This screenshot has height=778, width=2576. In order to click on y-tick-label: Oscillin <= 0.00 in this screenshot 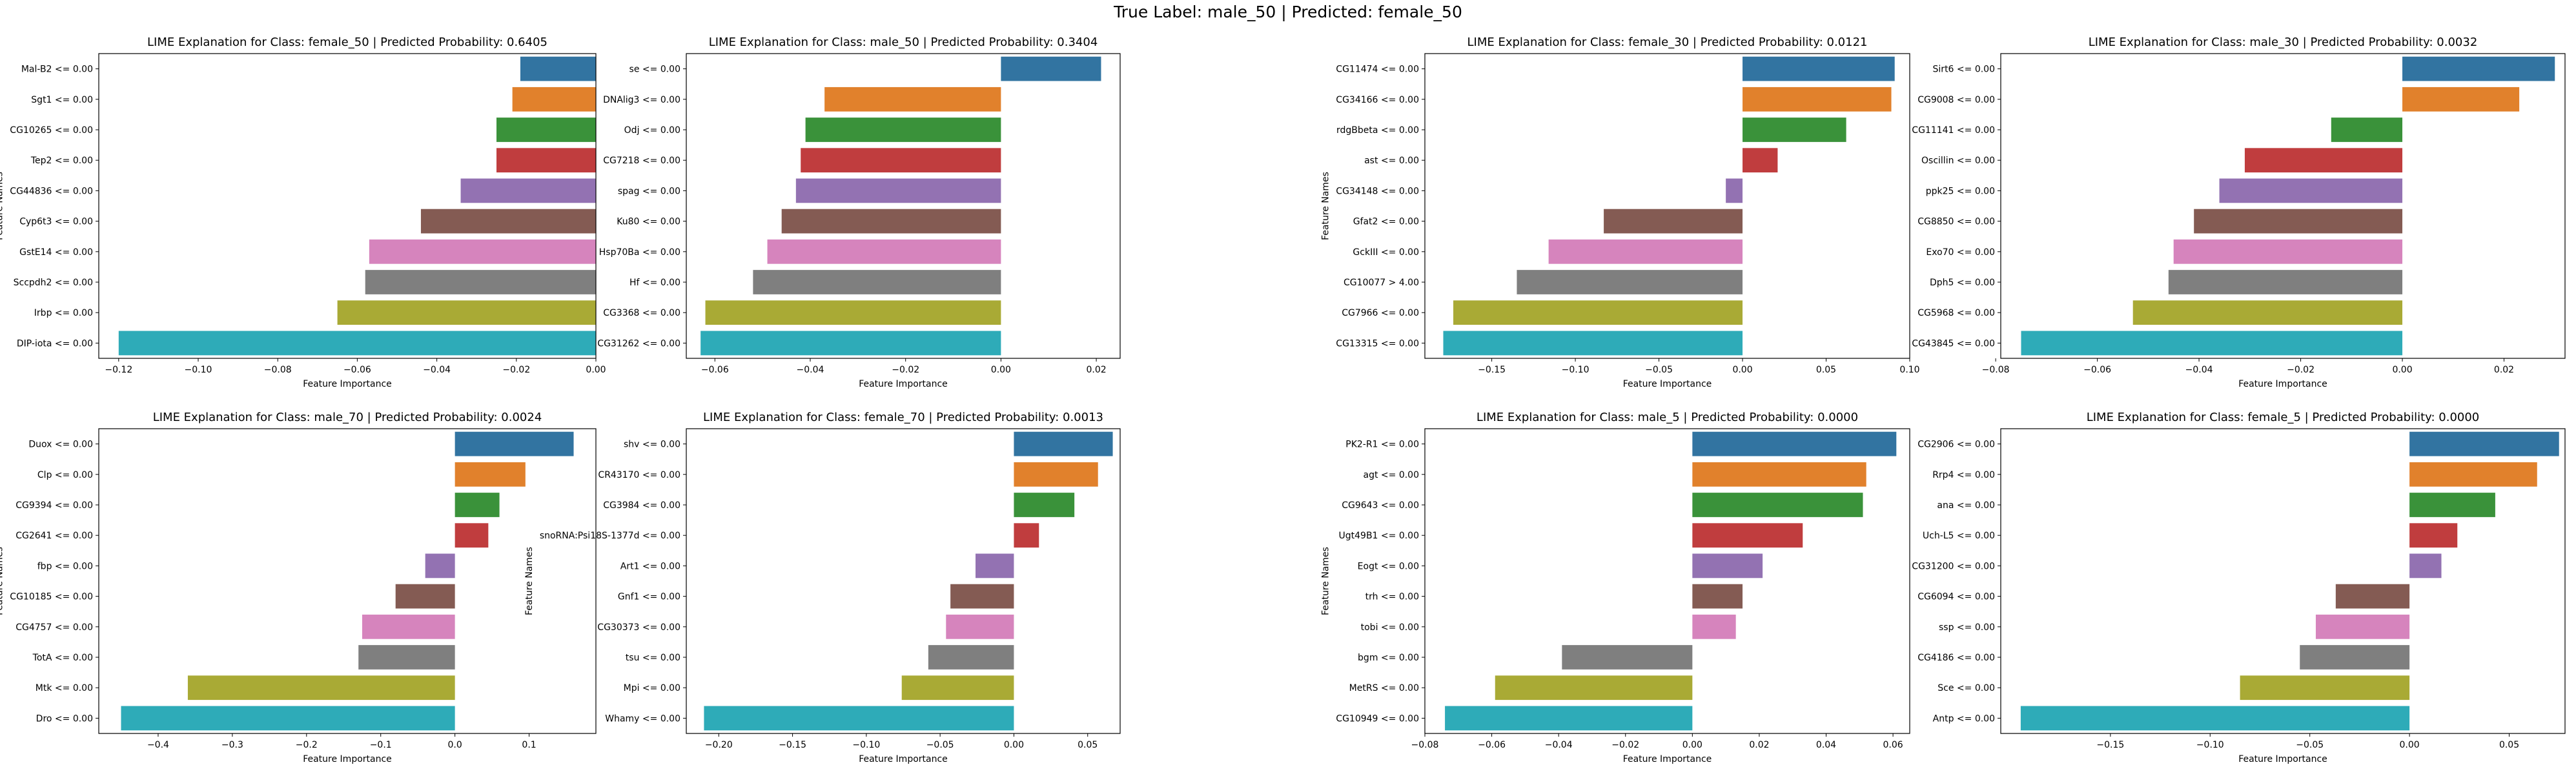, I will do `click(1958, 161)`.